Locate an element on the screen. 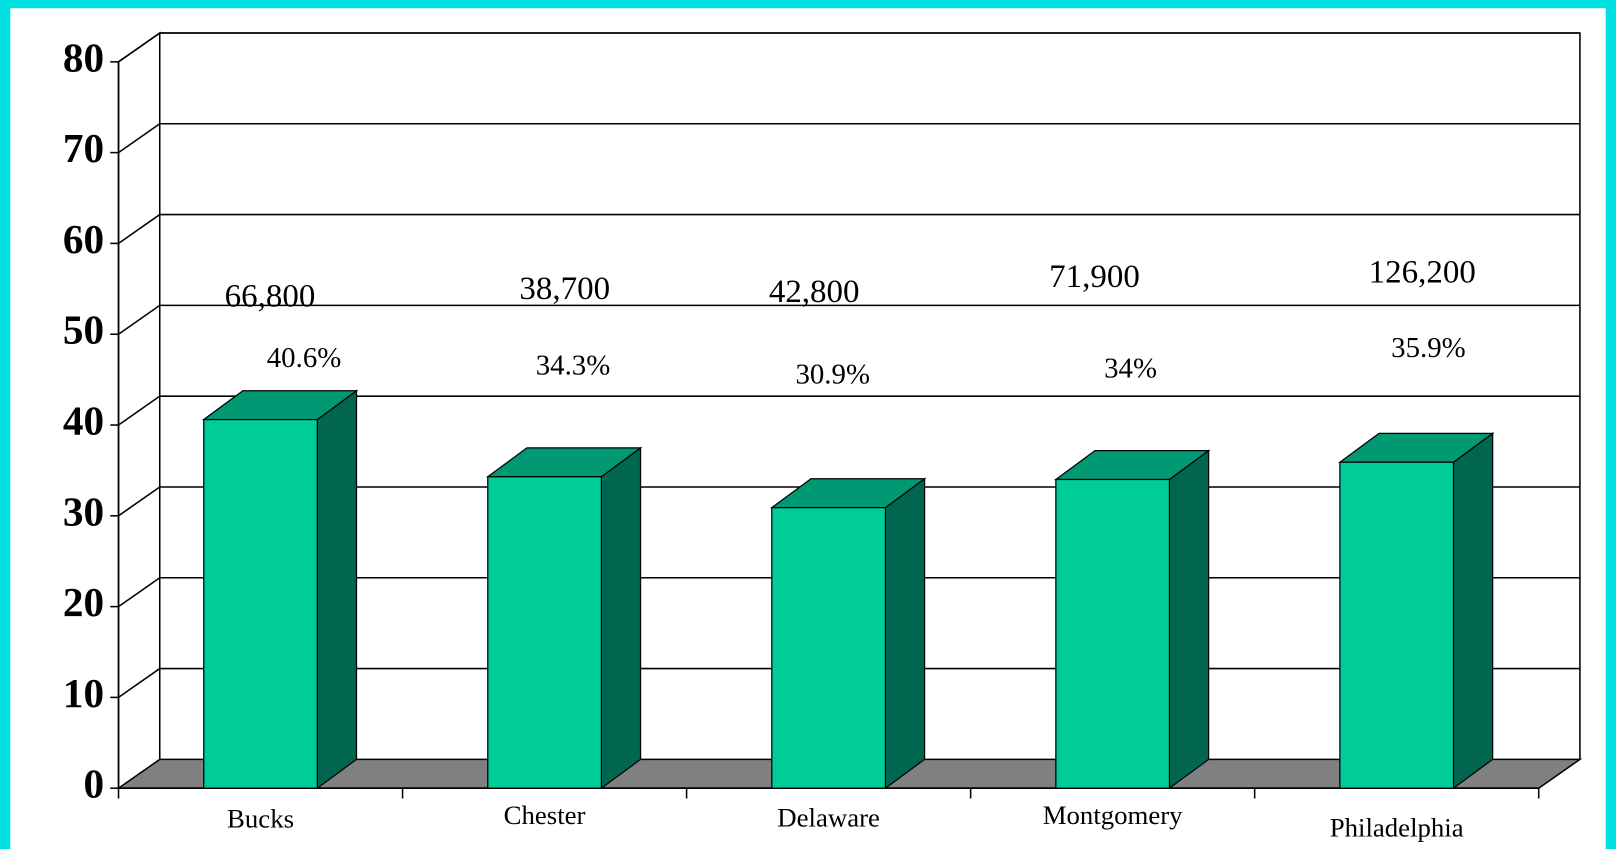 The image size is (1616, 849). x-tick-label: Delaware is located at coordinates (828, 817).